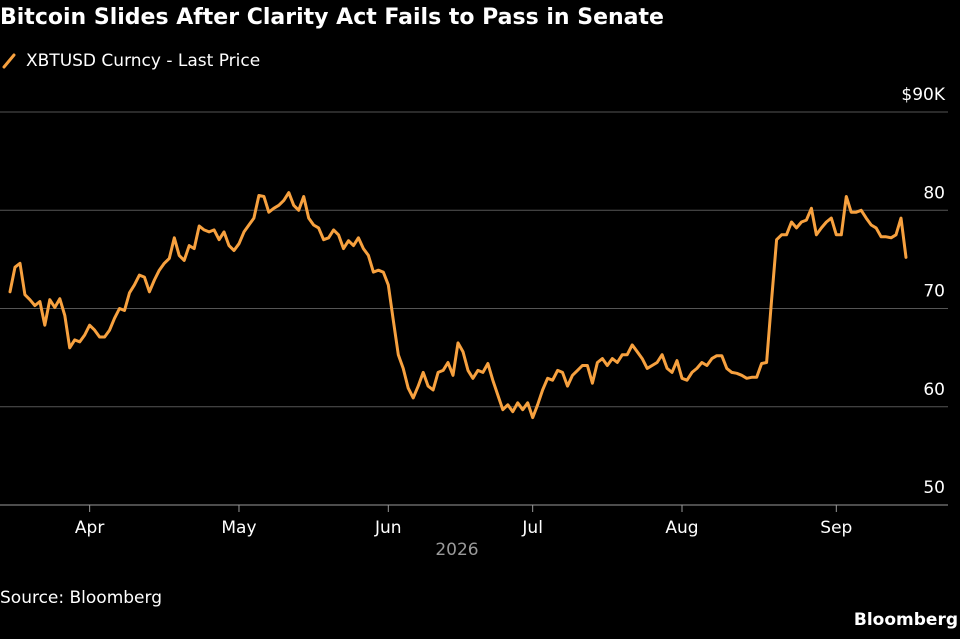 The image size is (960, 639). What do you see at coordinates (836, 528) in the screenshot?
I see `x-tick-label: Sep` at bounding box center [836, 528].